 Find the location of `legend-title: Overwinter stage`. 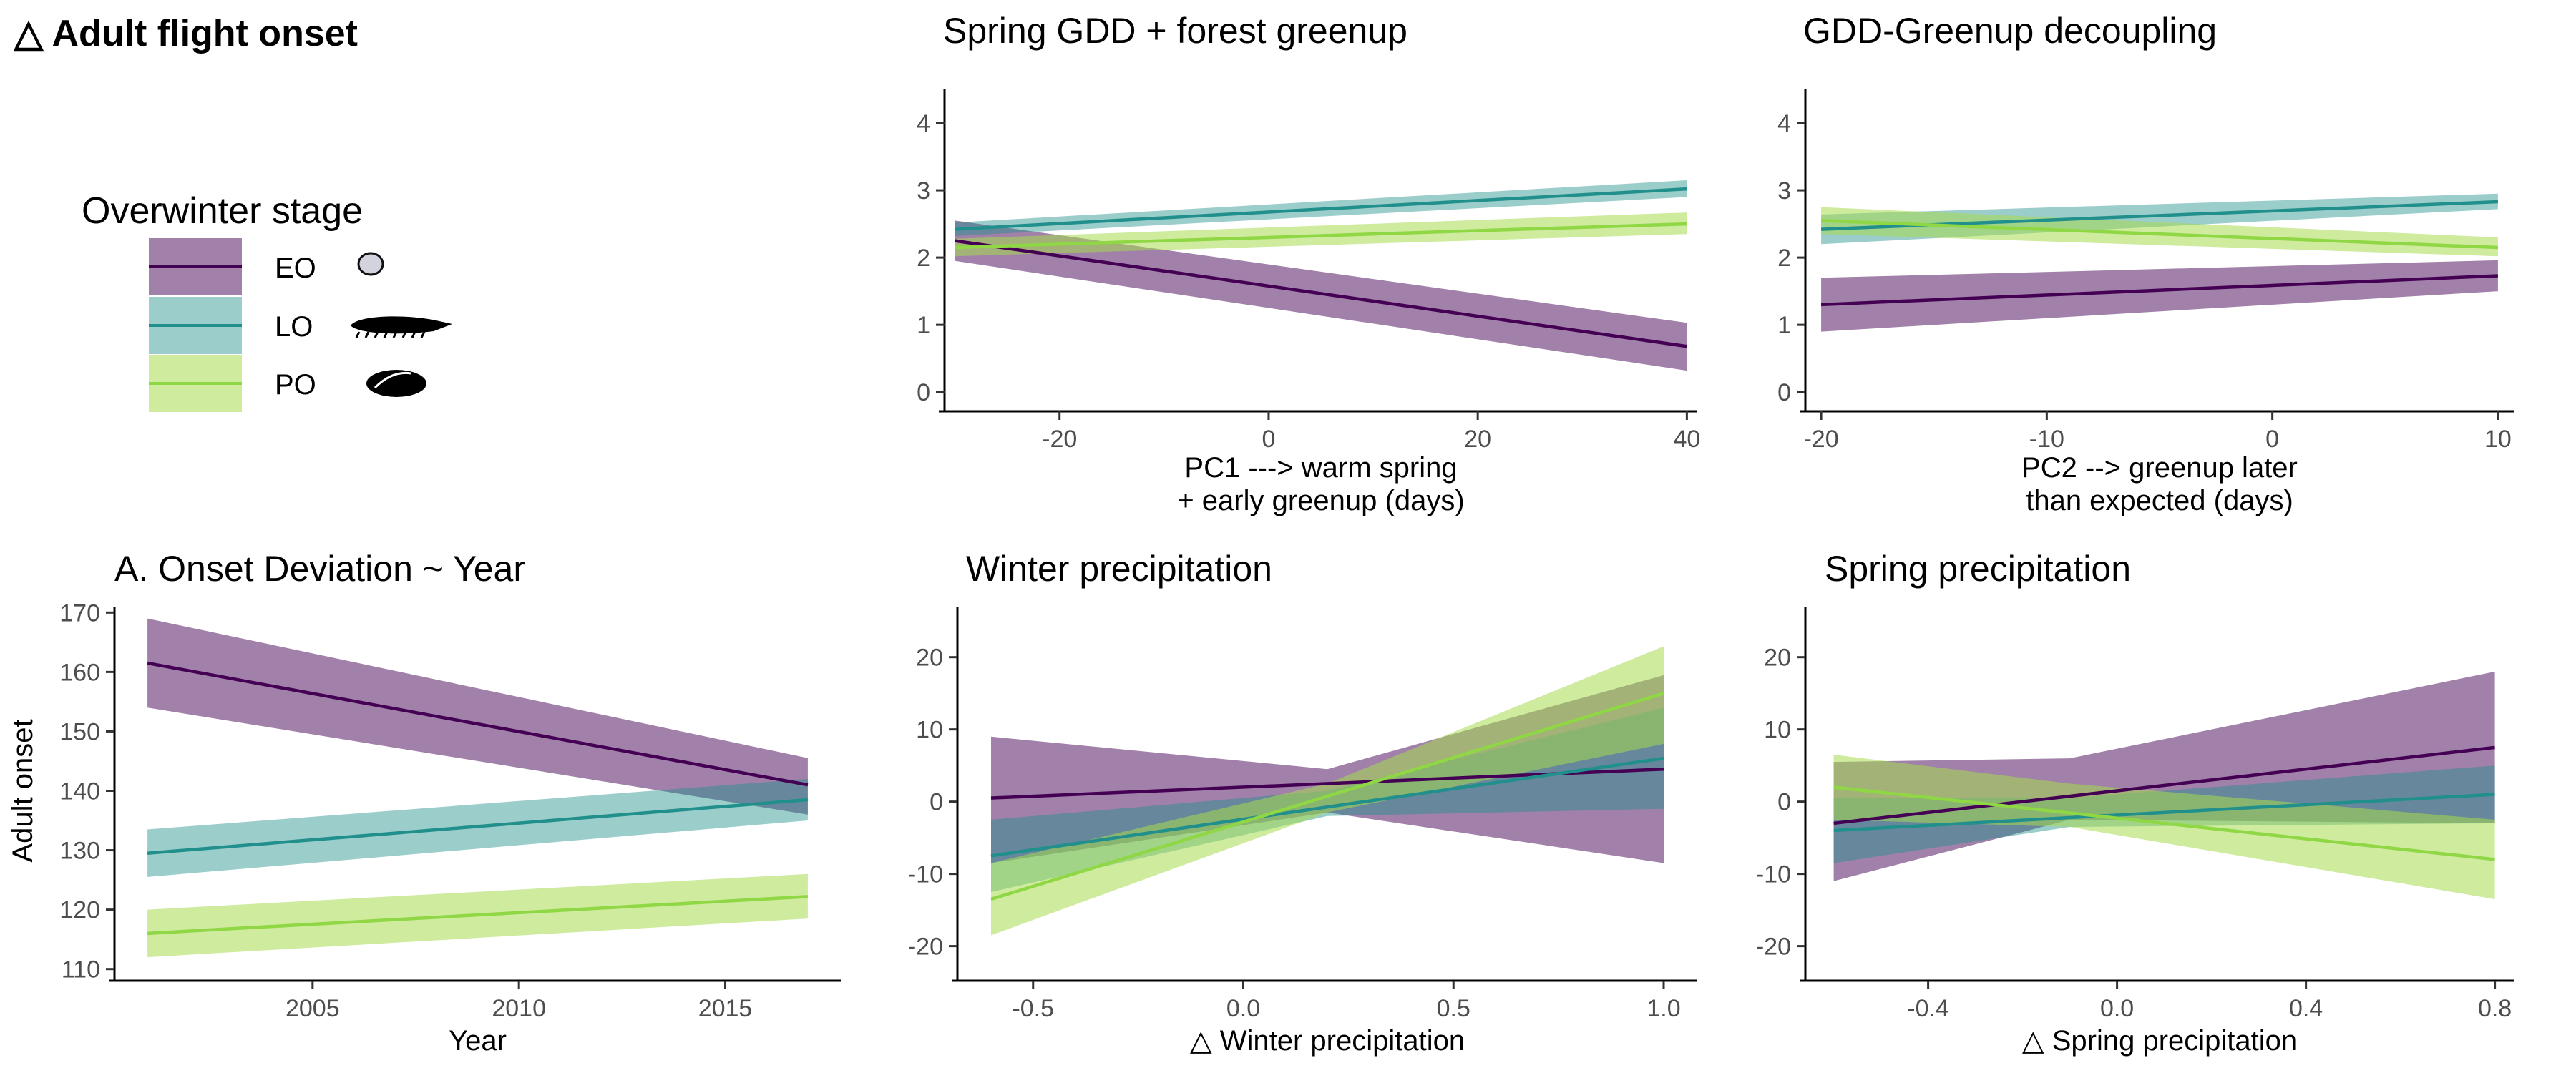

legend-title: Overwinter stage is located at coordinates (222, 211).